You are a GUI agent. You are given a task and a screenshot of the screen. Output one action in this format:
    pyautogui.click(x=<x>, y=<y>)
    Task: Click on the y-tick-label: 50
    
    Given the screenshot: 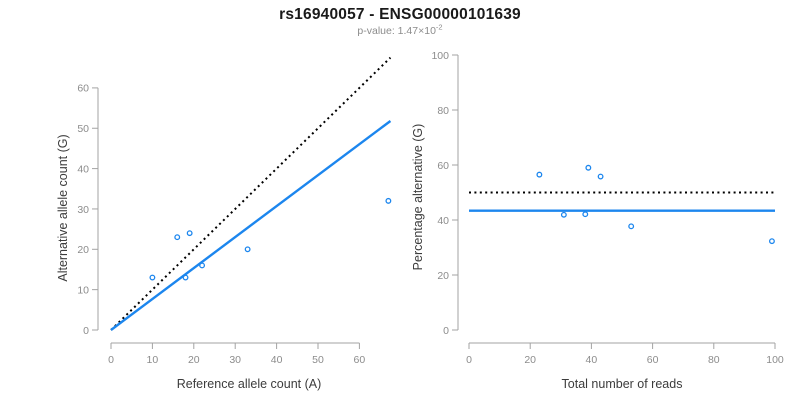 What is the action you would take?
    pyautogui.click(x=83, y=129)
    